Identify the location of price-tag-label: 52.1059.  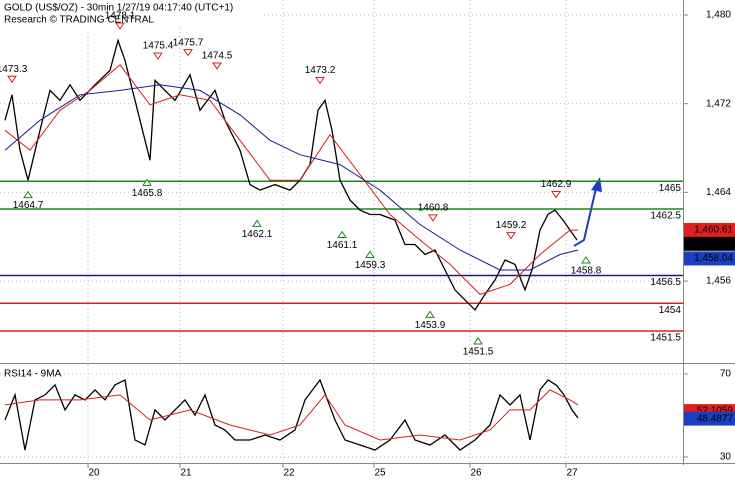
(715, 411).